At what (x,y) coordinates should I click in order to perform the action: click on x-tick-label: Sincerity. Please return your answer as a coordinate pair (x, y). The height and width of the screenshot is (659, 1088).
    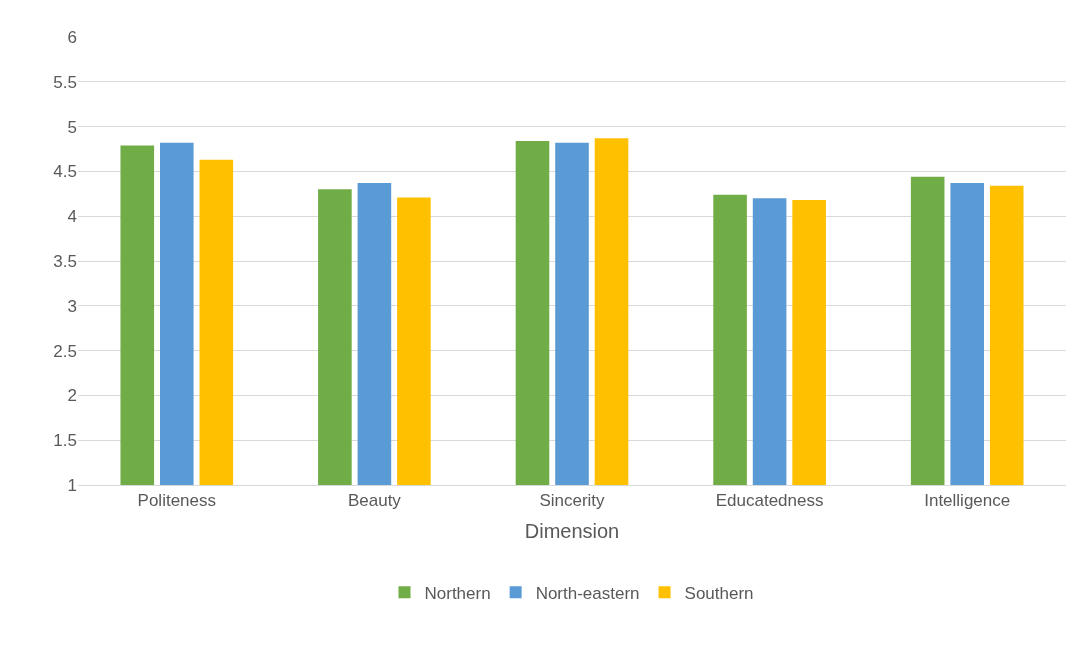
    Looking at the image, I should click on (572, 501).